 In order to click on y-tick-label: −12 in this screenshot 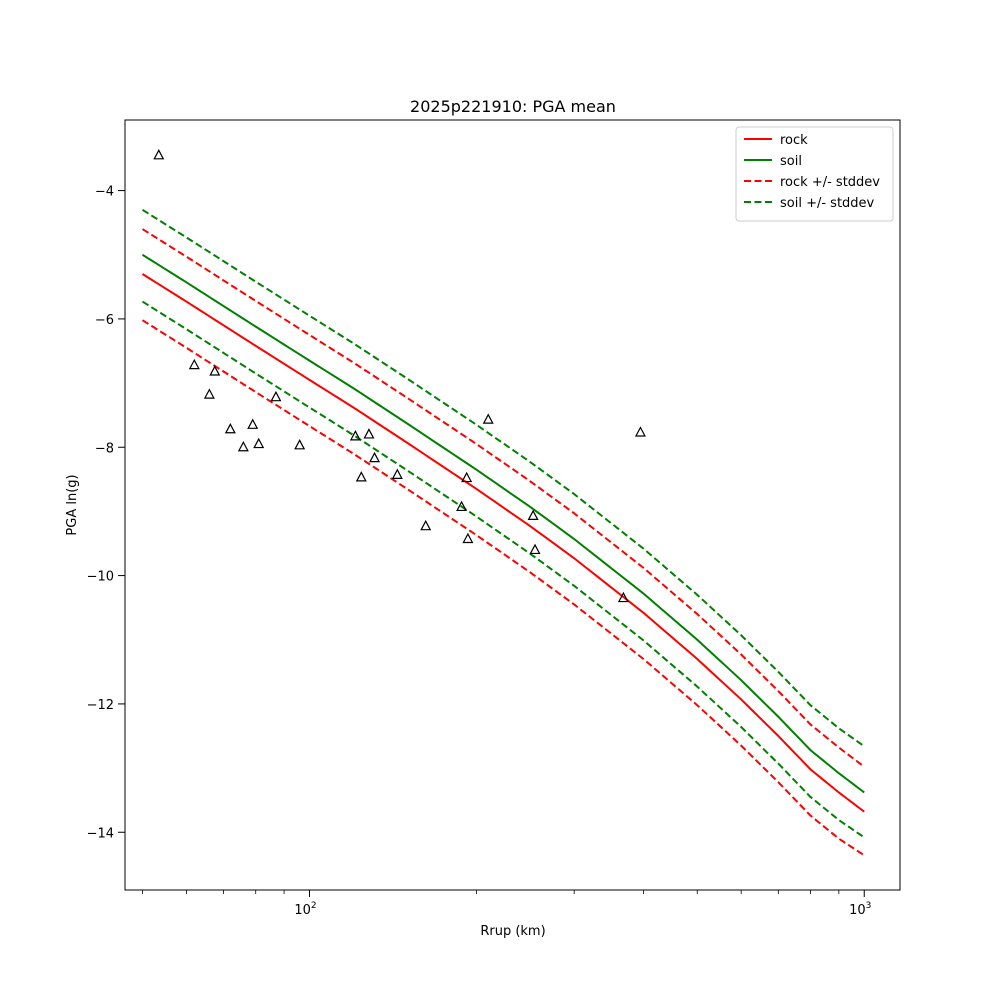, I will do `click(100, 705)`.